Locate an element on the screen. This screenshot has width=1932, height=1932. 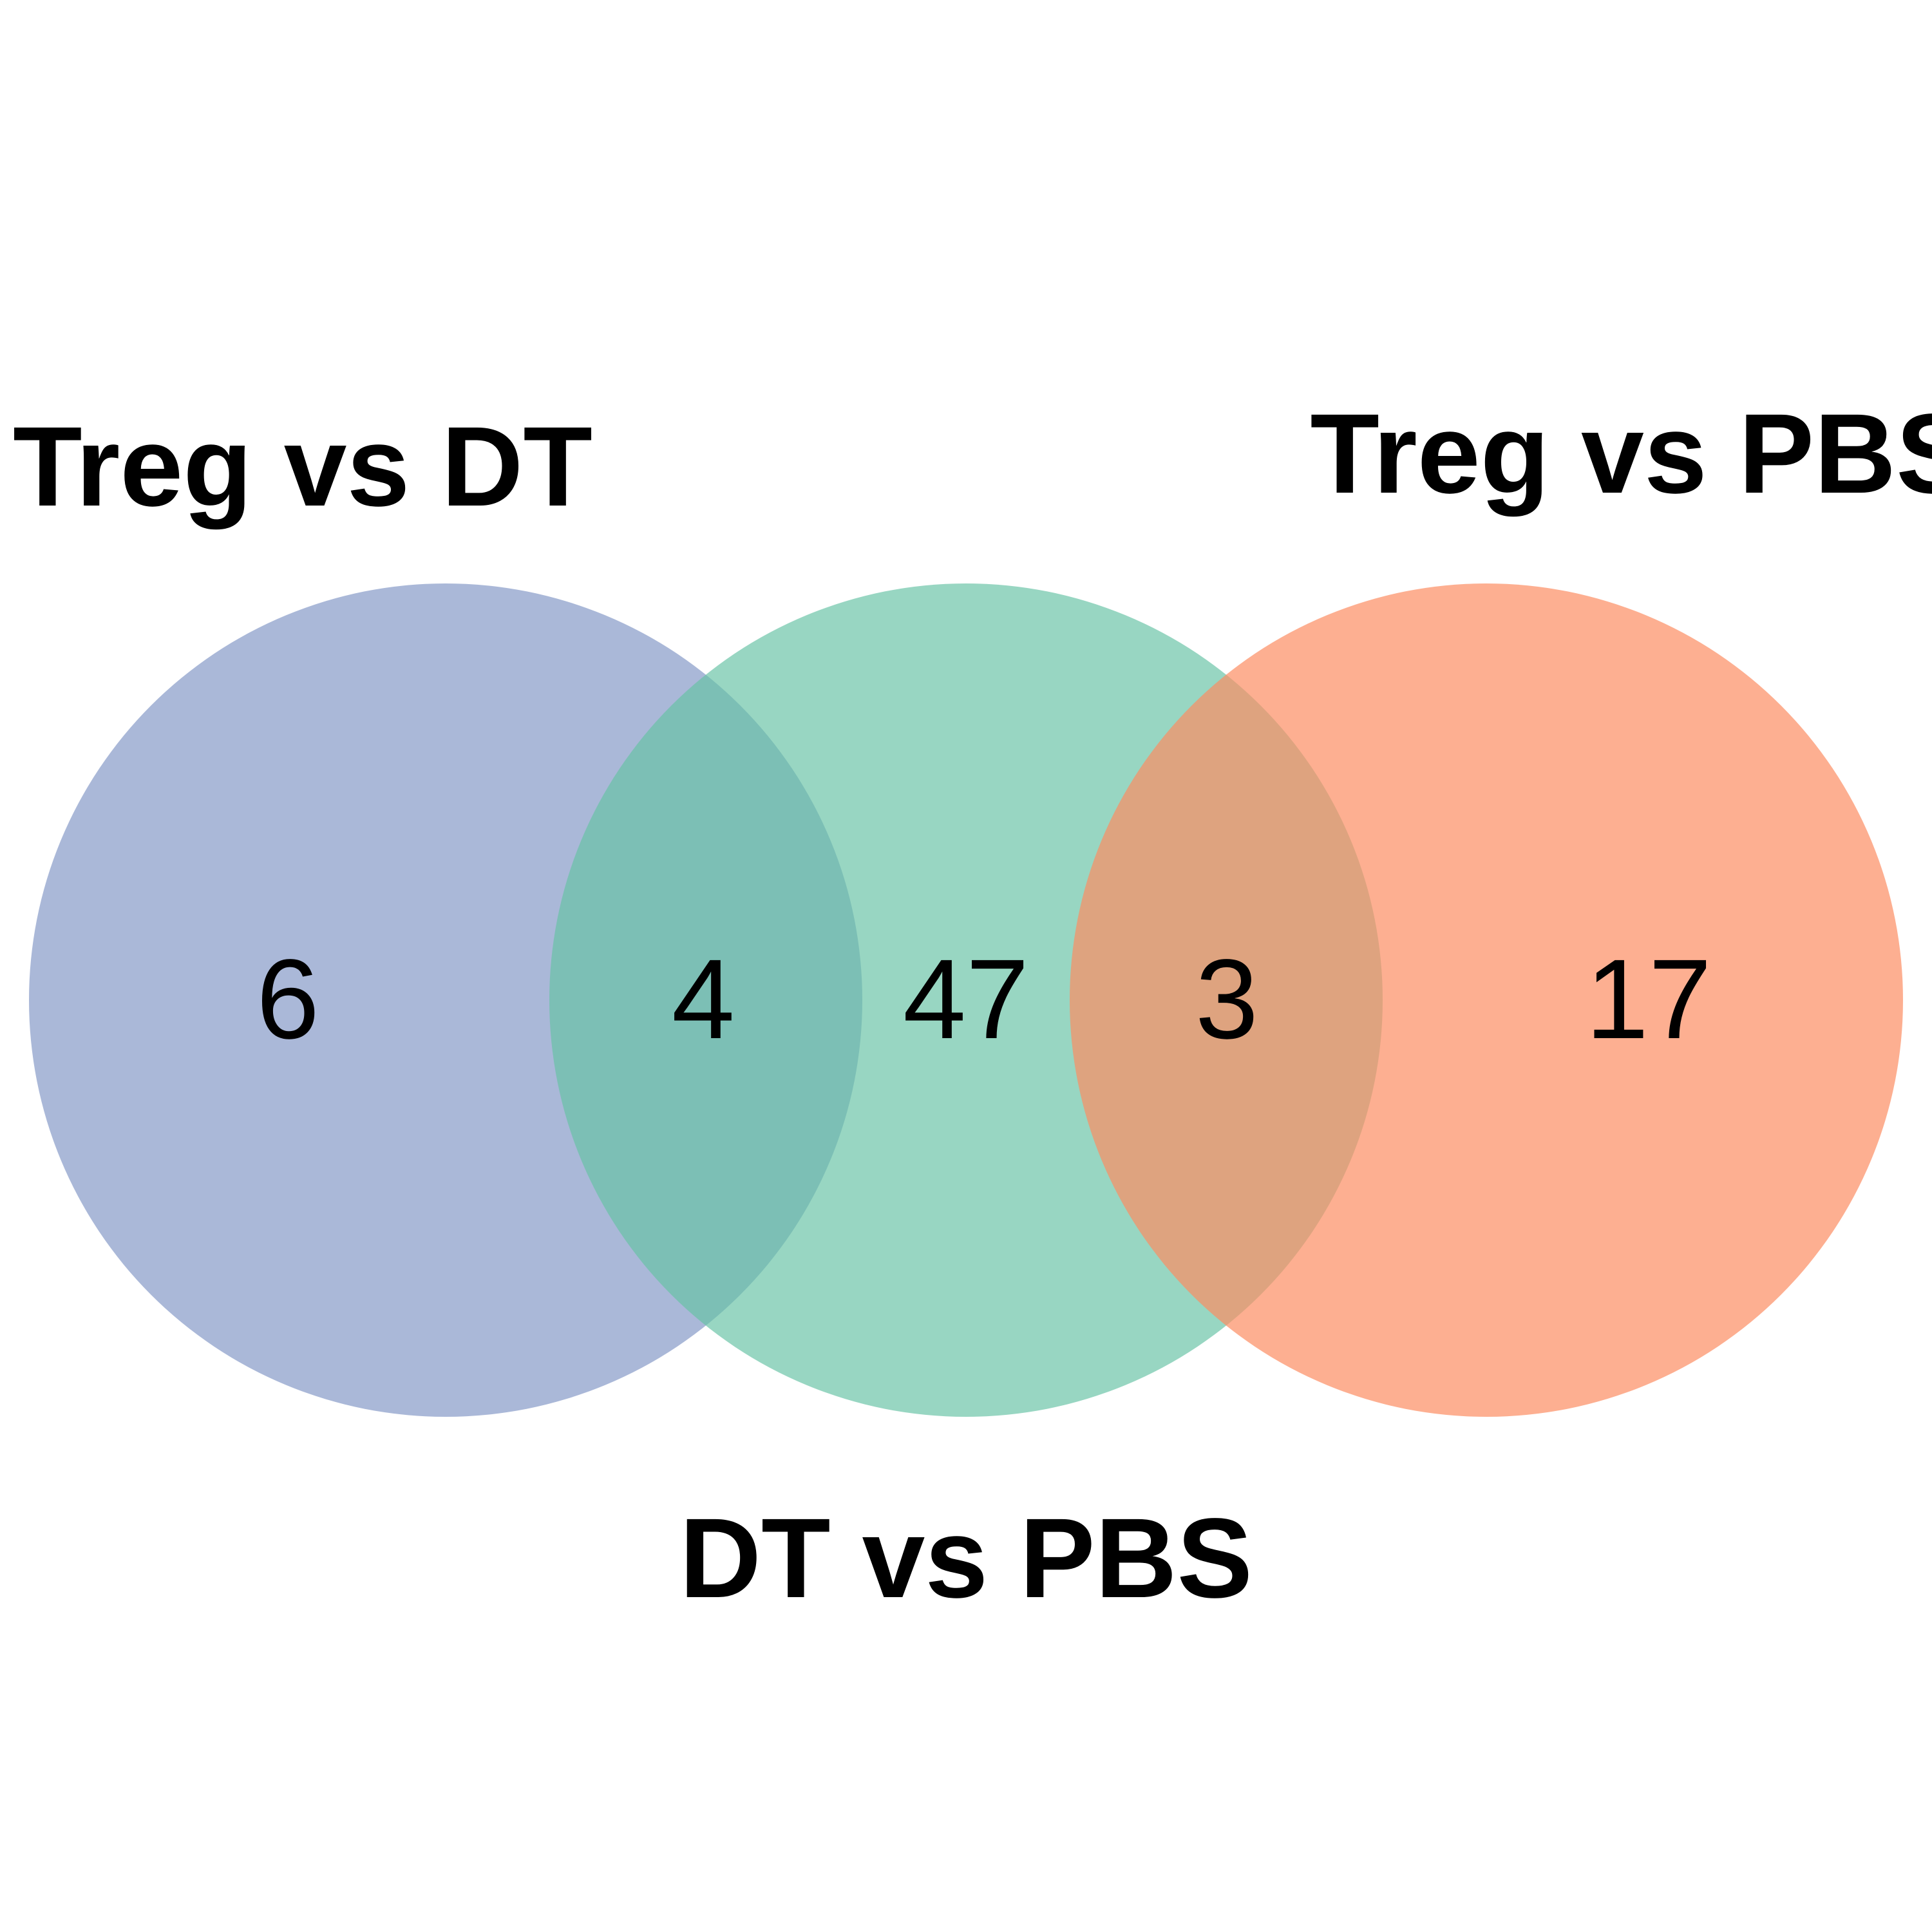
region-count-dt-vs-pbs-and-treg-vs-pbs: 3 is located at coordinates (1226, 1000).